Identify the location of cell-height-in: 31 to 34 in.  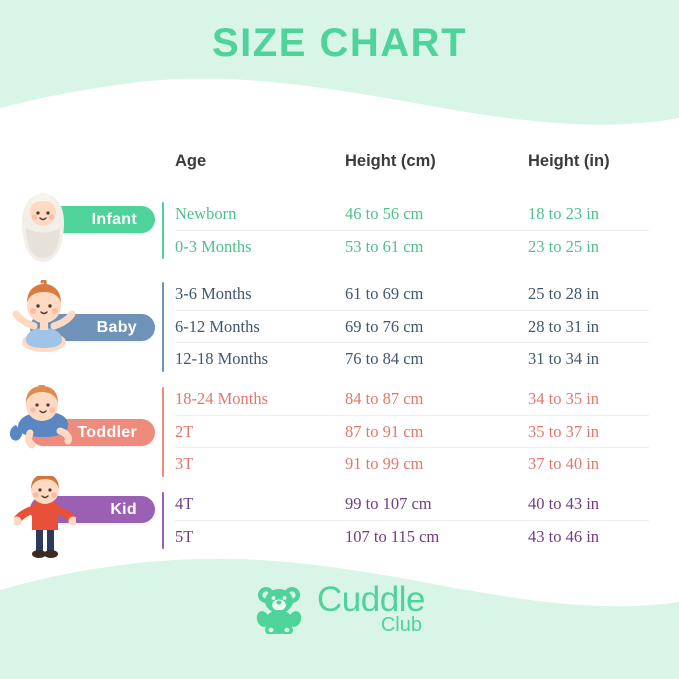
(564, 359).